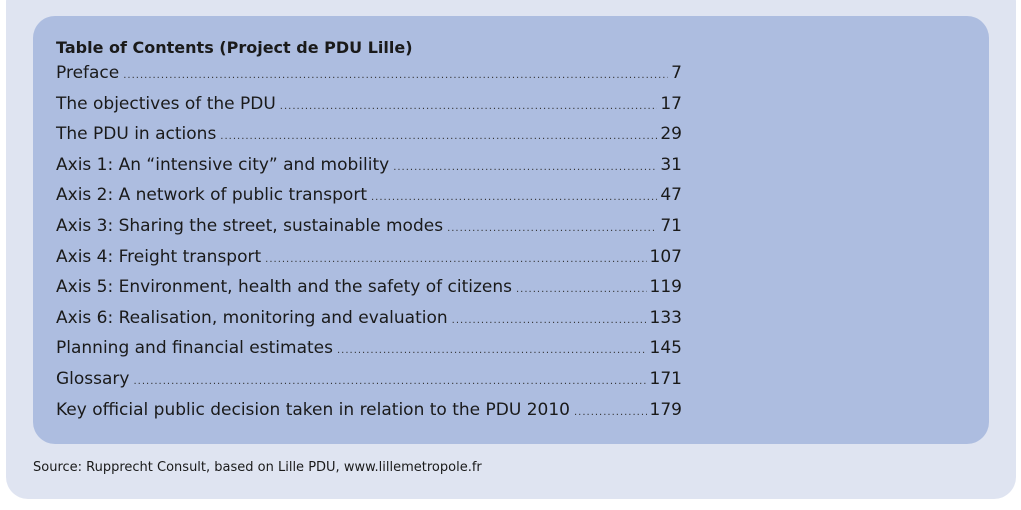 This screenshot has width=1021, height=510. What do you see at coordinates (666, 318) in the screenshot?
I see `toc-entry-page: 133` at bounding box center [666, 318].